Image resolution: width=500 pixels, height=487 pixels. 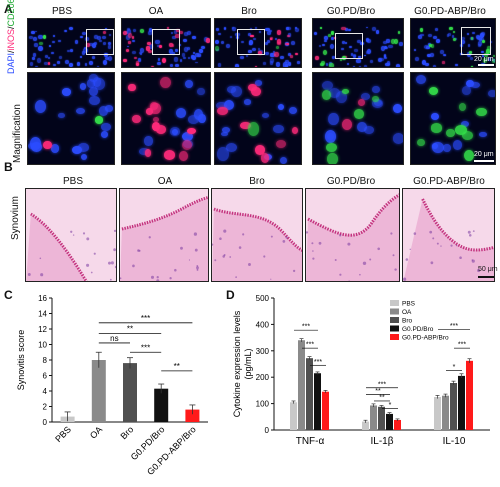 What do you see at coordinates (164, 238) in the screenshot?
I see `he-texture` at bounding box center [164, 238].